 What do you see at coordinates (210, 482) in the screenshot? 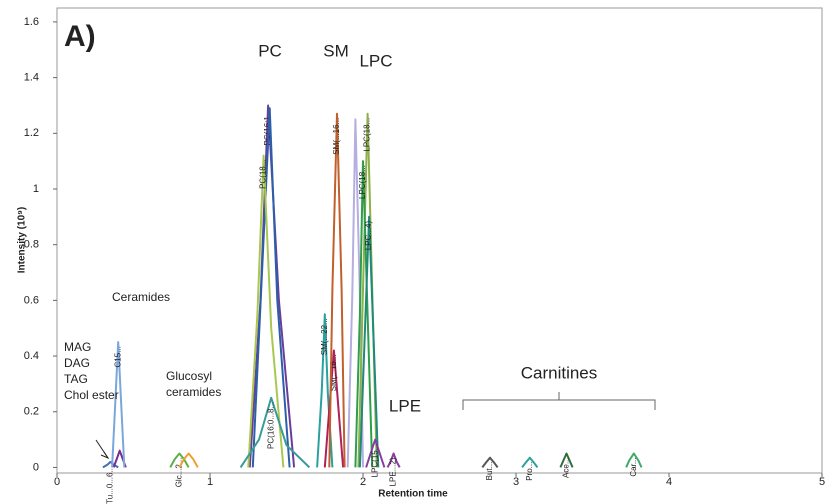
I see `x-tick-label: 1` at bounding box center [210, 482].